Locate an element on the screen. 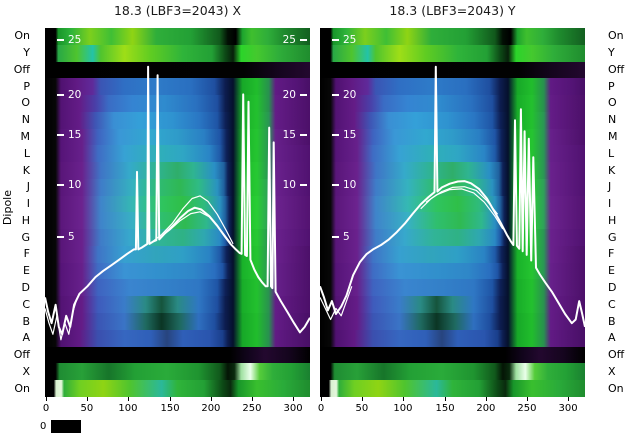  row-label-i-10: I is located at coordinates (28, 204).